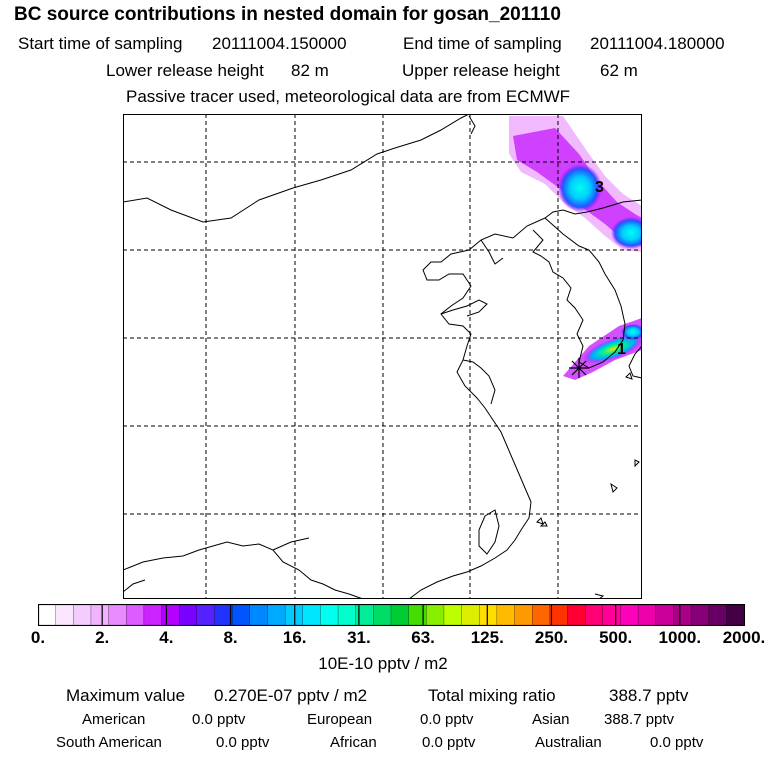  What do you see at coordinates (230, 637) in the screenshot?
I see `colorbar-tick-label: 8.` at bounding box center [230, 637].